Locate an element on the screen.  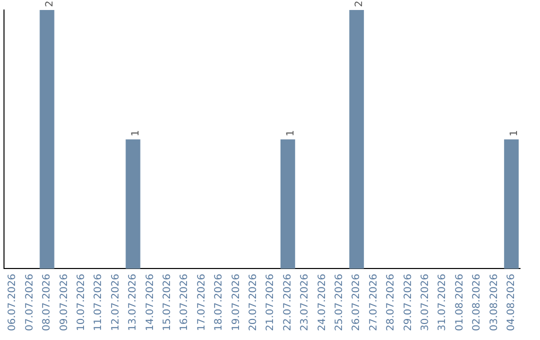
x-tick-label: 20.07.2026 is located at coordinates (253, 303).